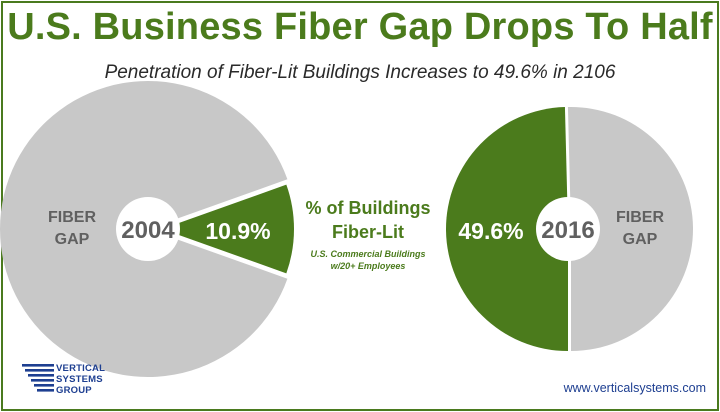  I want to click on pie-2004-gap-label-line1: FIBER, so click(72, 217).